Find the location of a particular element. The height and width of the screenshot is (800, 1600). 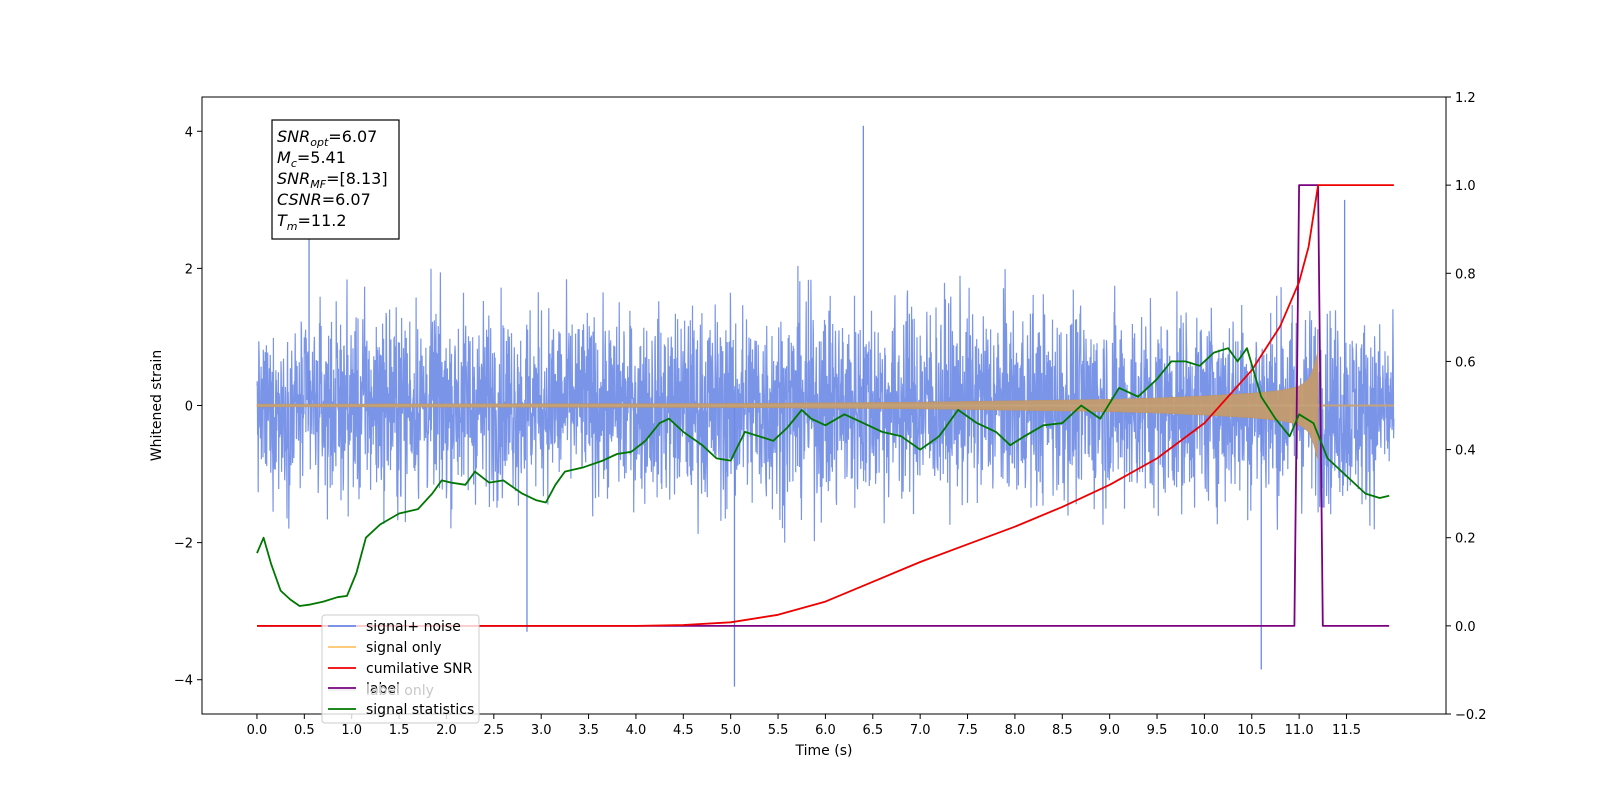

y-tick-label: 0 is located at coordinates (189, 407).